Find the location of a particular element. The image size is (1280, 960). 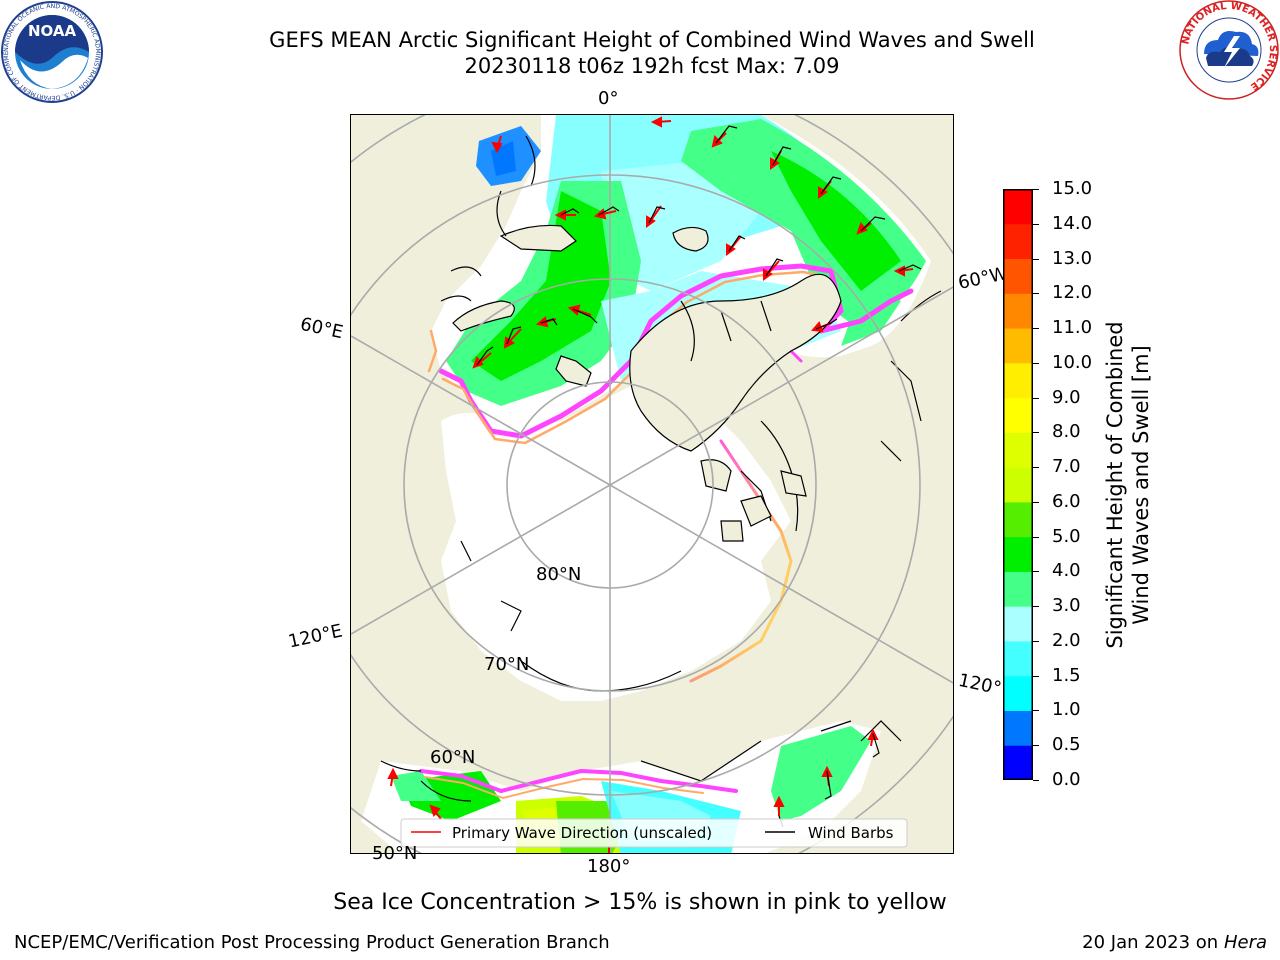

colorbar-tick-label: 6.0 is located at coordinates (1066, 501).